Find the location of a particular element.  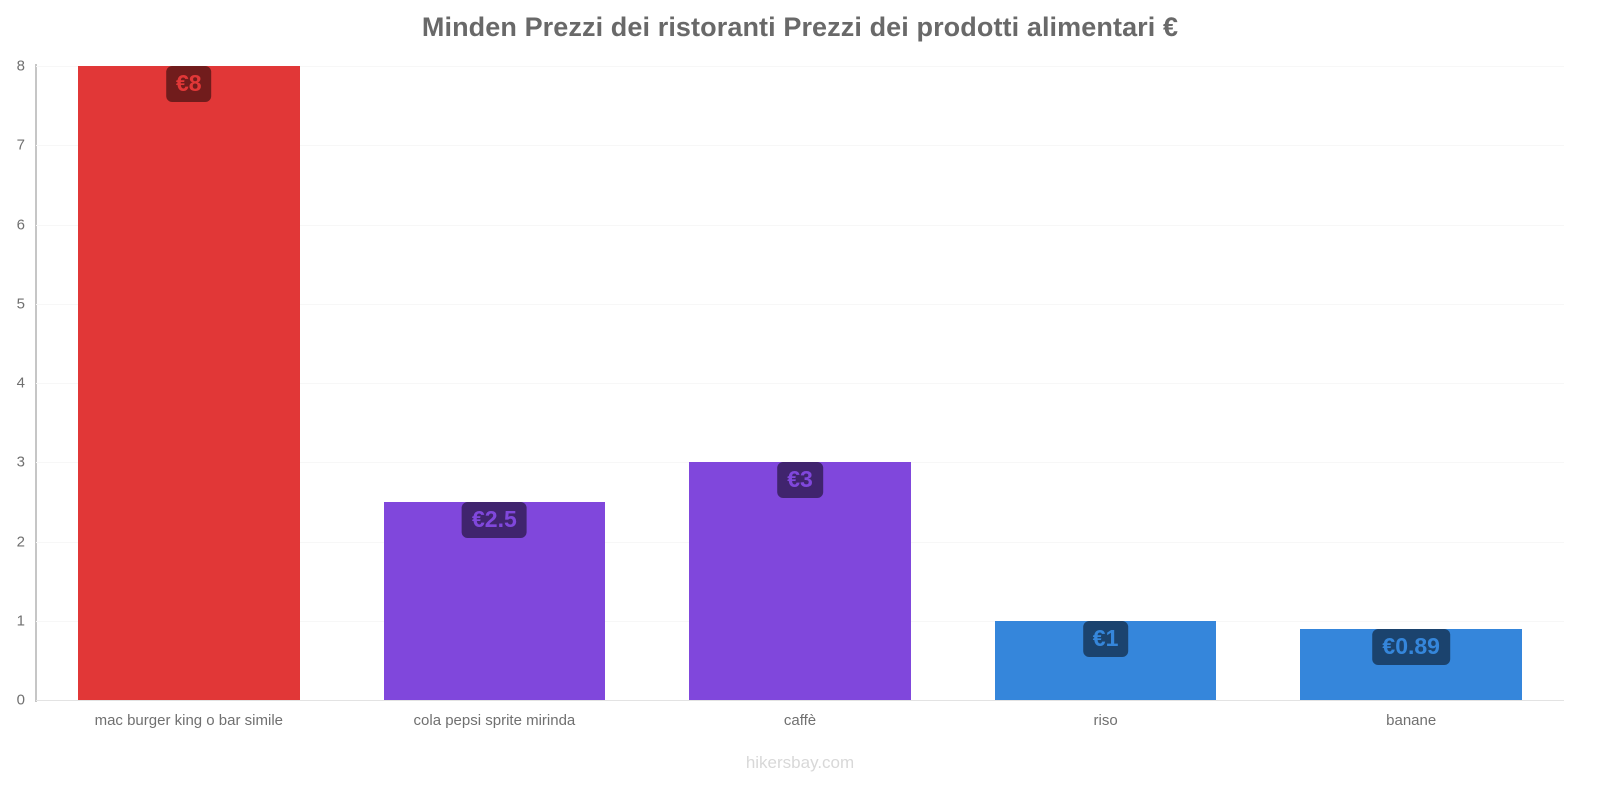

y-axis-tick-label: 1 is located at coordinates (20, 621).